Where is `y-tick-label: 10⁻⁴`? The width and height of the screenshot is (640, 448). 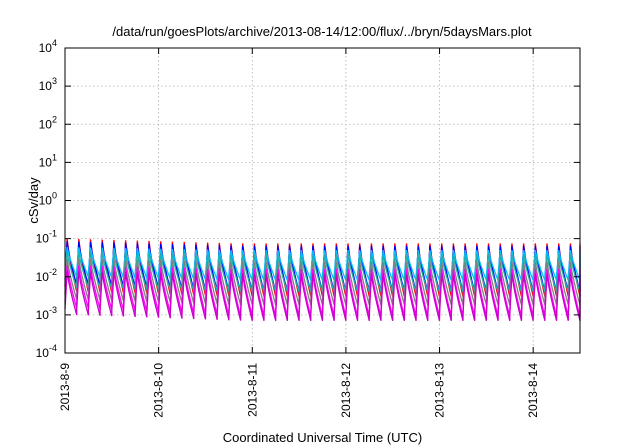
y-tick-label: 10⁻⁴ is located at coordinates (46, 351).